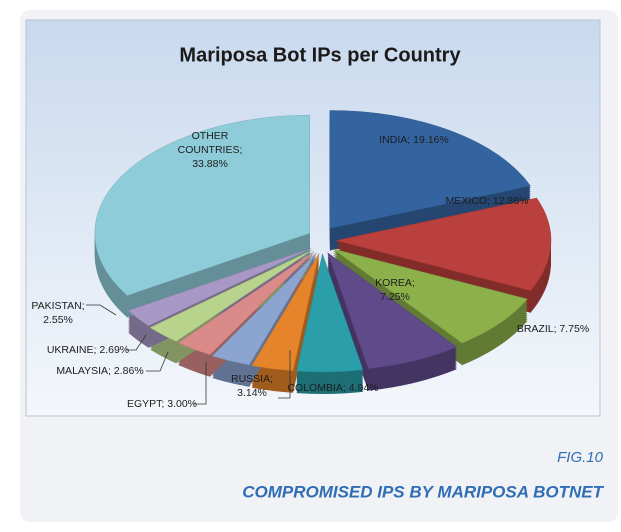 Image resolution: width=621 pixels, height=532 pixels. Describe the element at coordinates (252, 386) in the screenshot. I see `slice-label: RUSSIA; 3.14%` at that location.